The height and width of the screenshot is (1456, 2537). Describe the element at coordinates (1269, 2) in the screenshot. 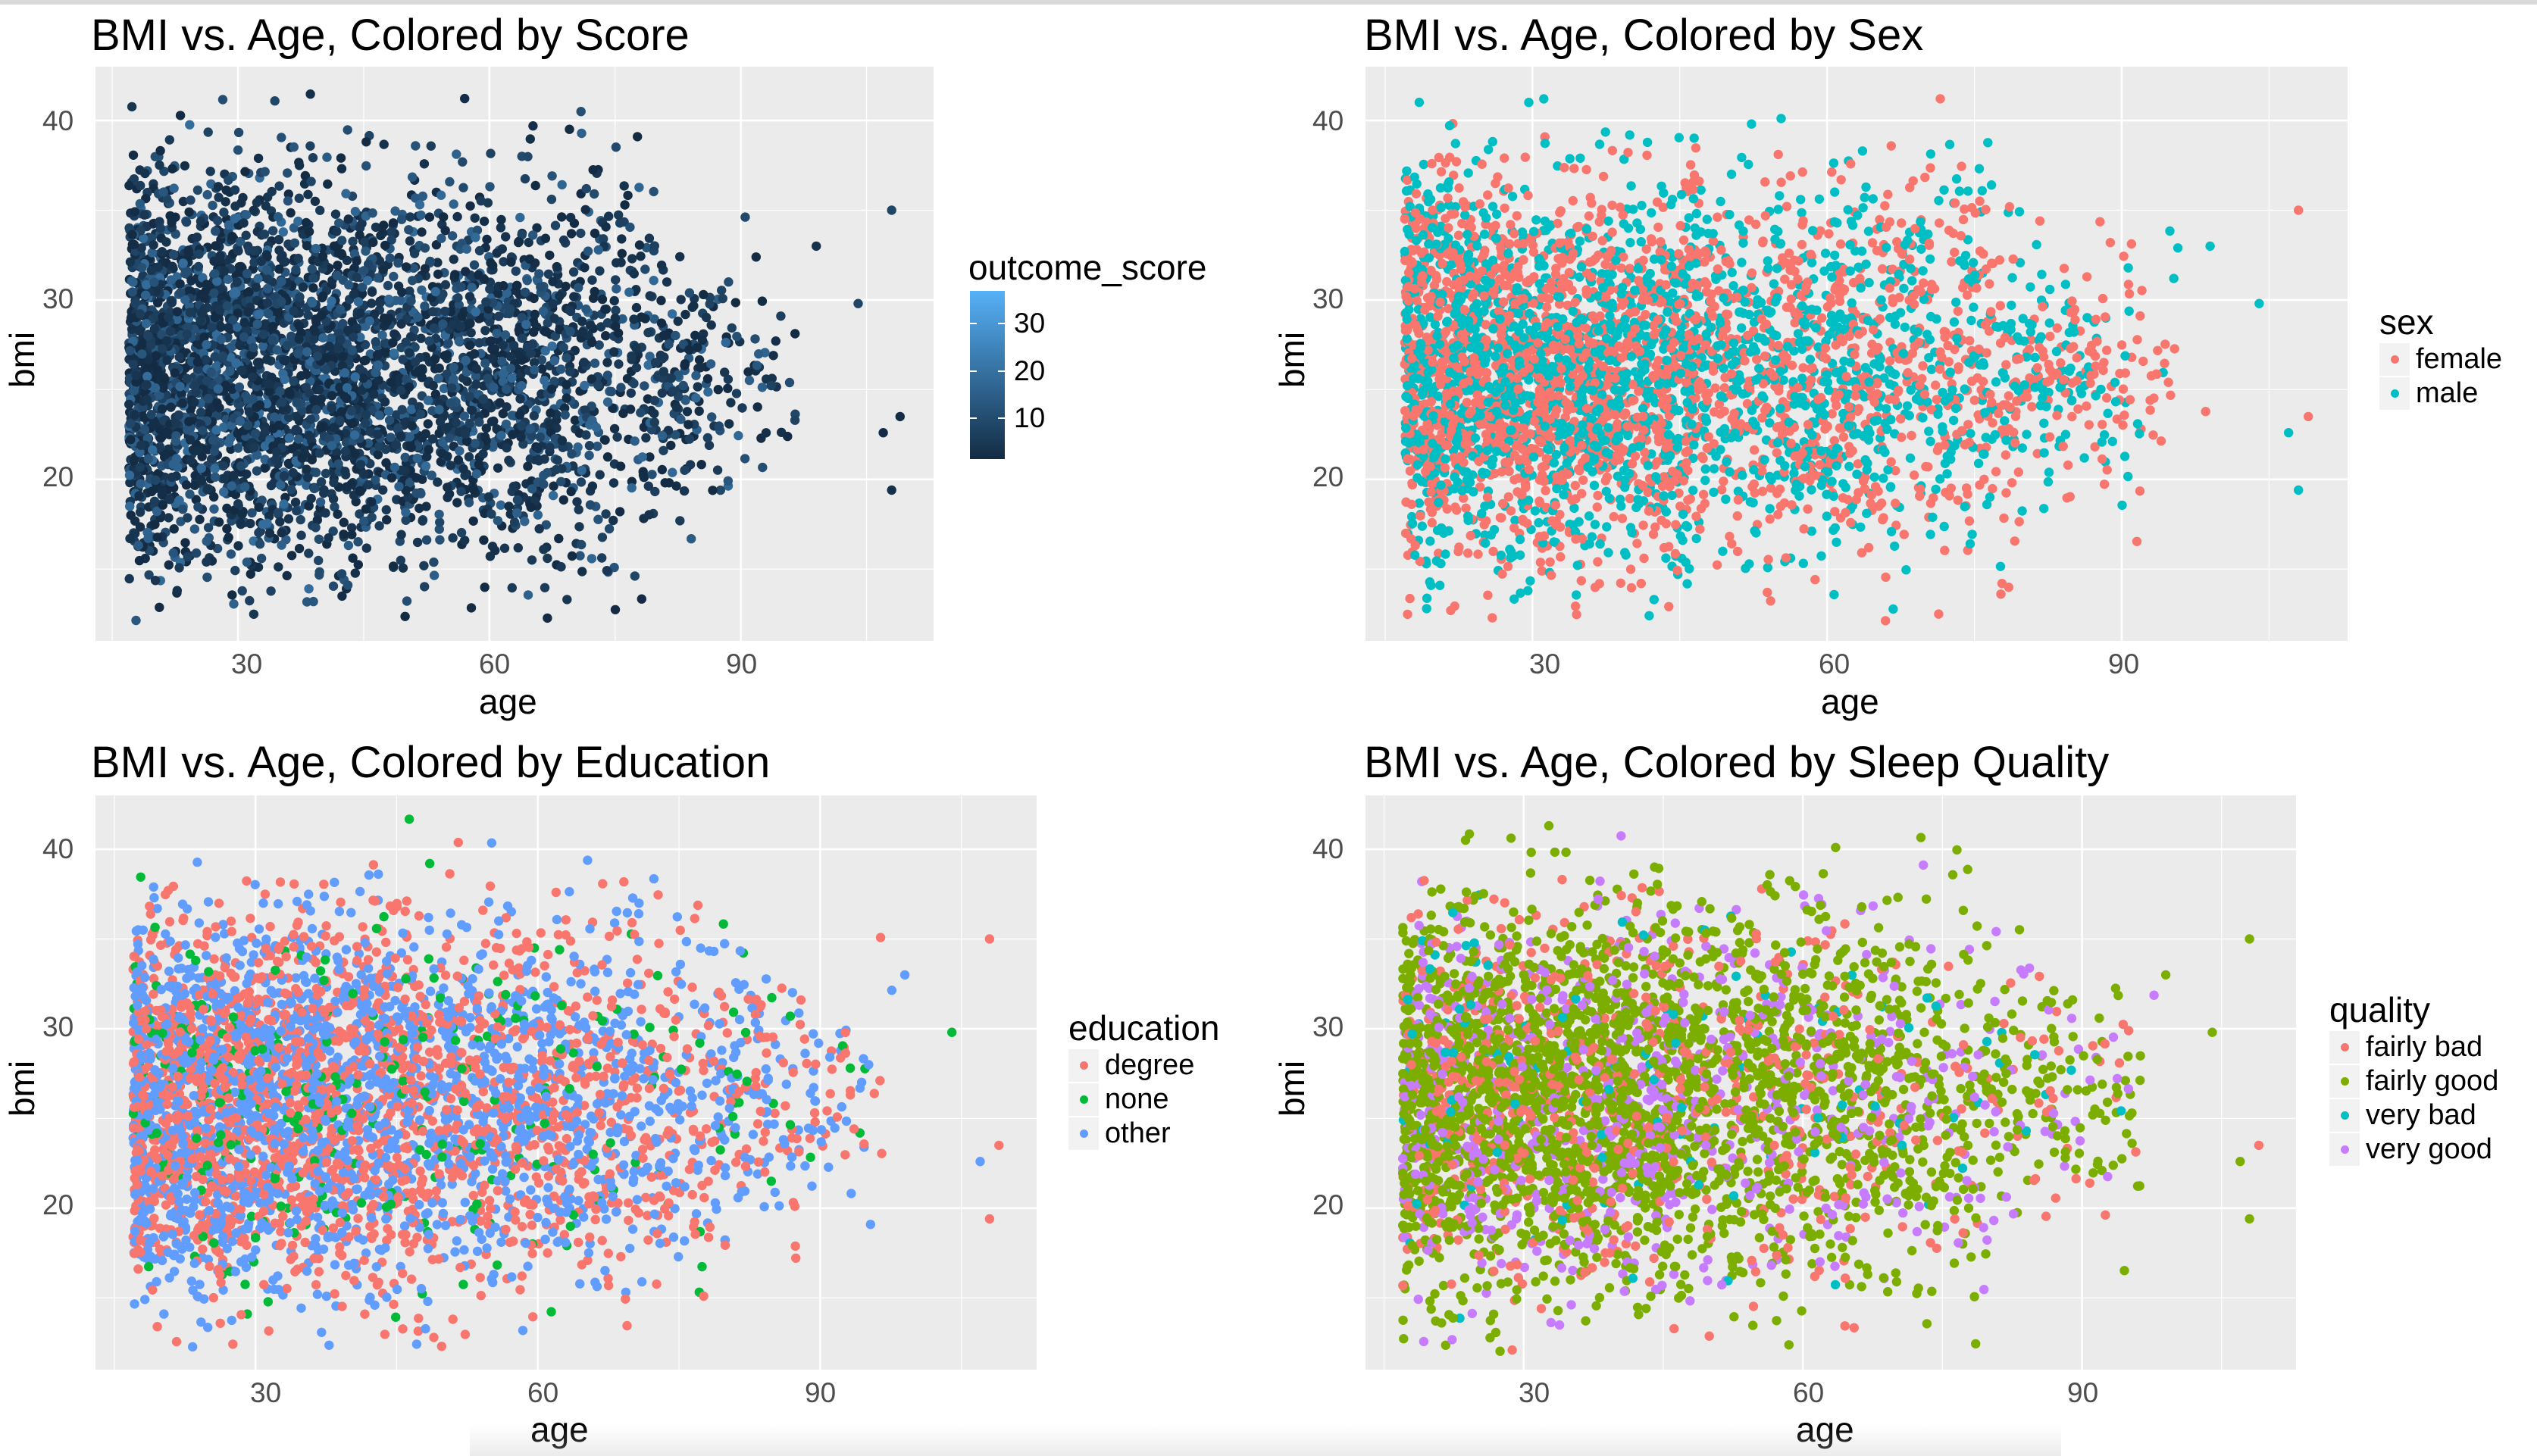

I see `window-top-edge` at that location.